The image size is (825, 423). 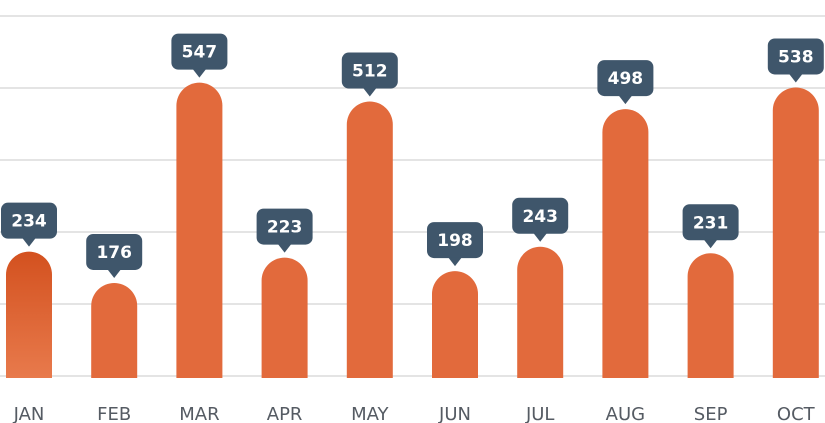 I want to click on x-tick-label-apr: APR, so click(x=285, y=413).